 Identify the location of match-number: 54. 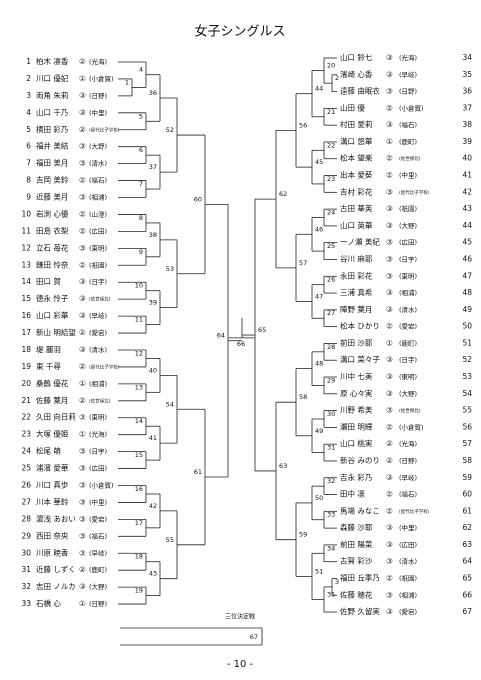
(170, 404).